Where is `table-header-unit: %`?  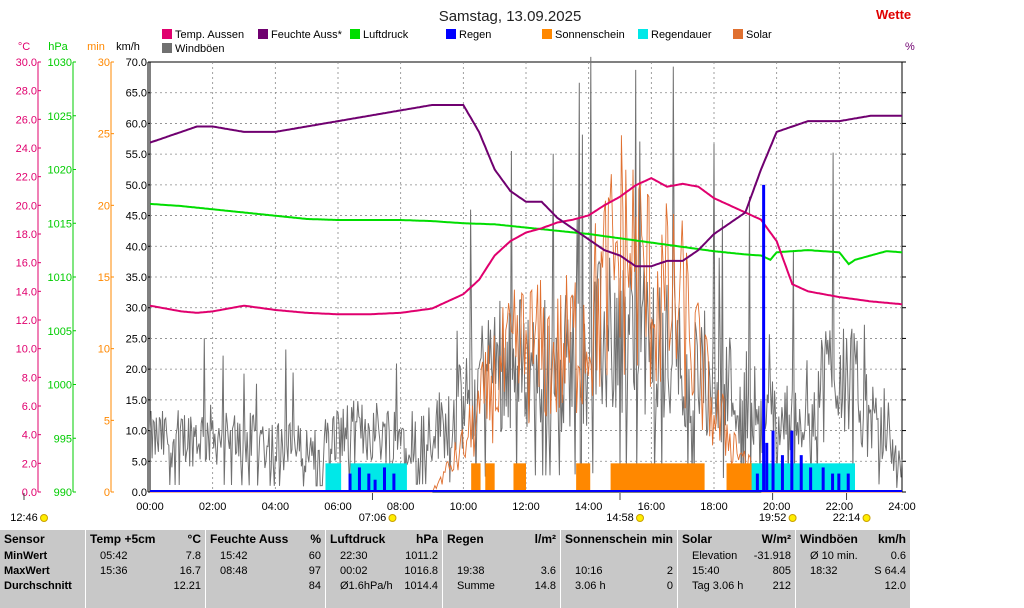
table-header-unit: % is located at coordinates (315, 539).